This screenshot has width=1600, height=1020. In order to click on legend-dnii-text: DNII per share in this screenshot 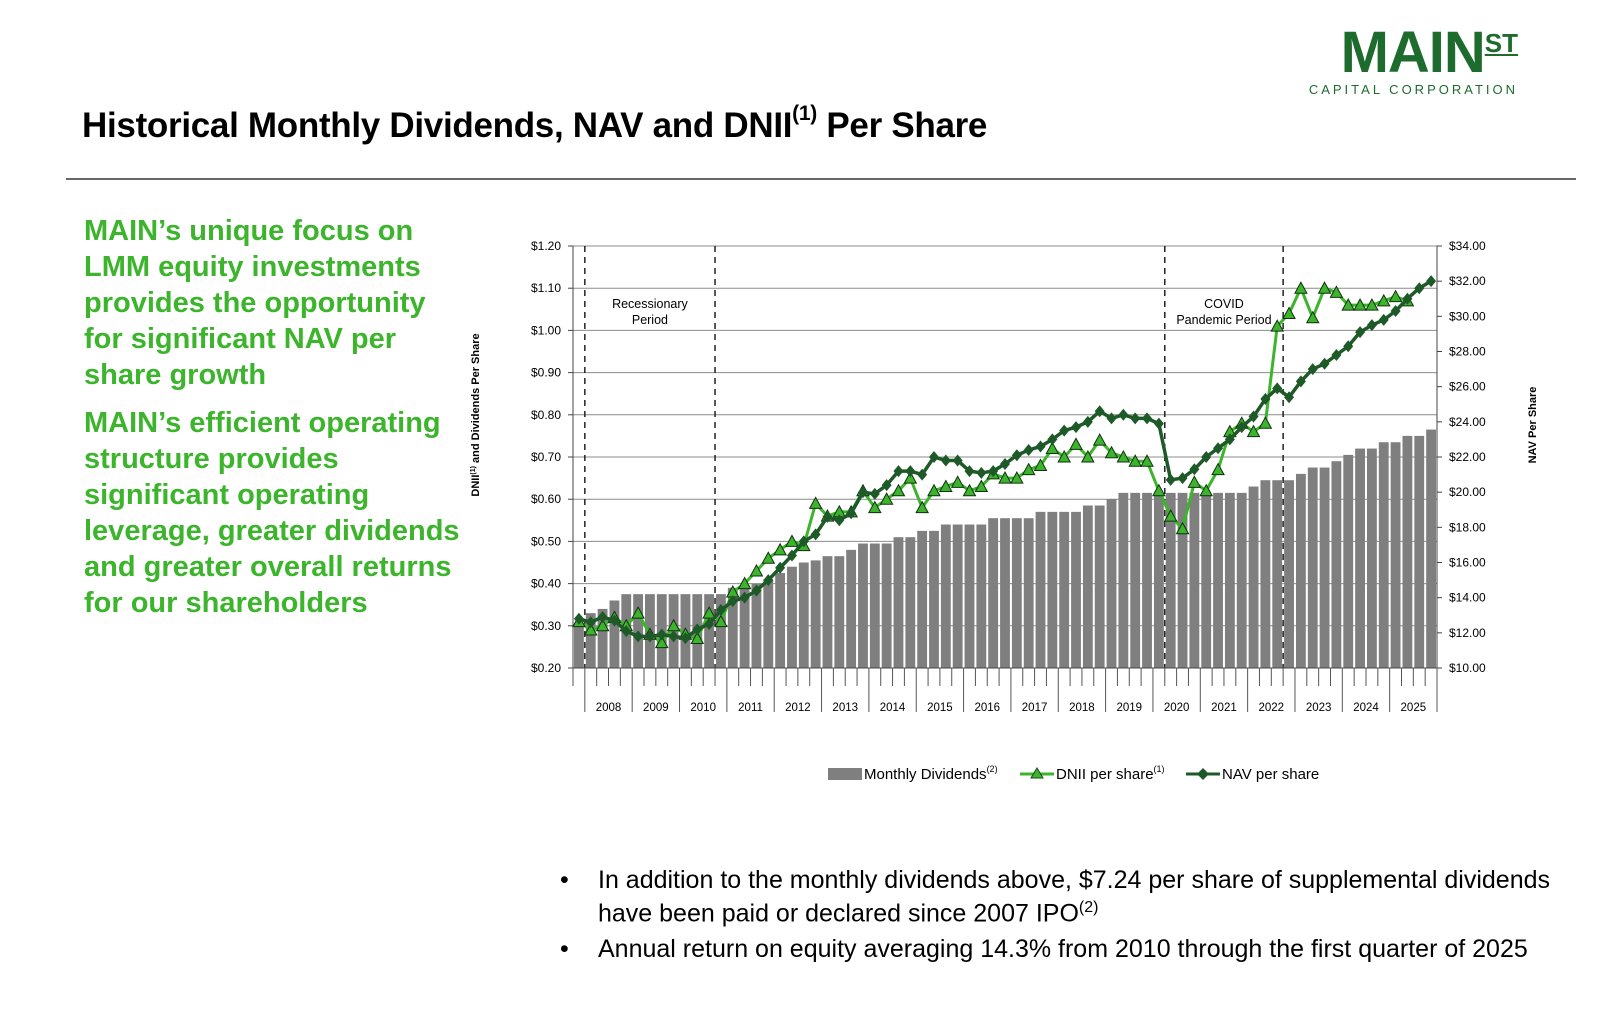, I will do `click(1105, 774)`.